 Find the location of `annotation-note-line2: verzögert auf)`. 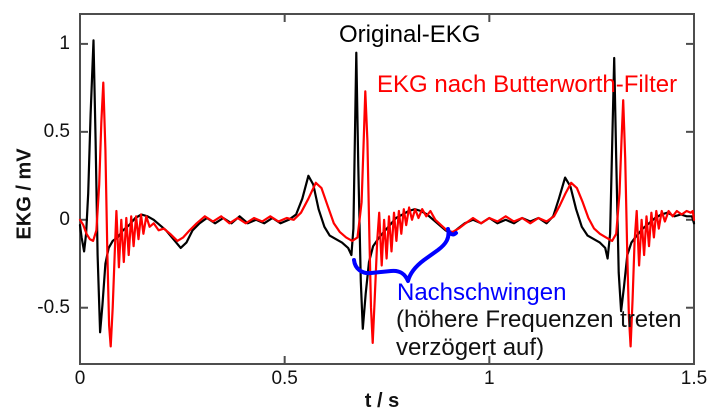

annotation-note-line2: verzögert auf) is located at coordinates (470, 347).